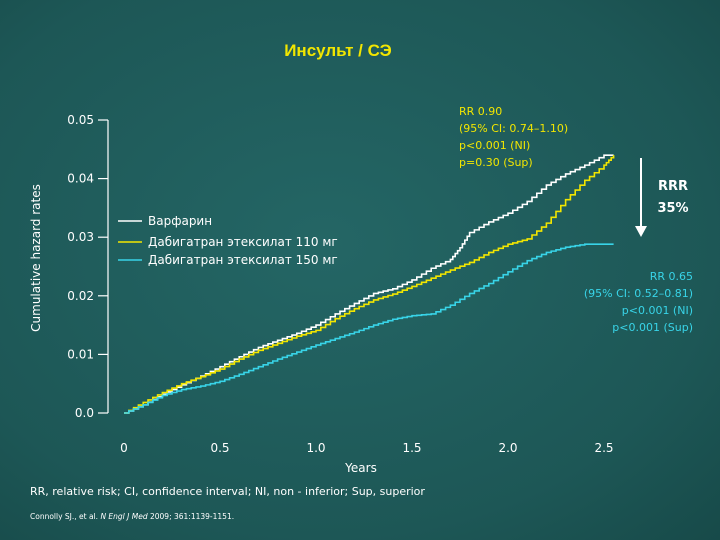  I want to click on y-tick-label: 0.03, so click(80, 237).